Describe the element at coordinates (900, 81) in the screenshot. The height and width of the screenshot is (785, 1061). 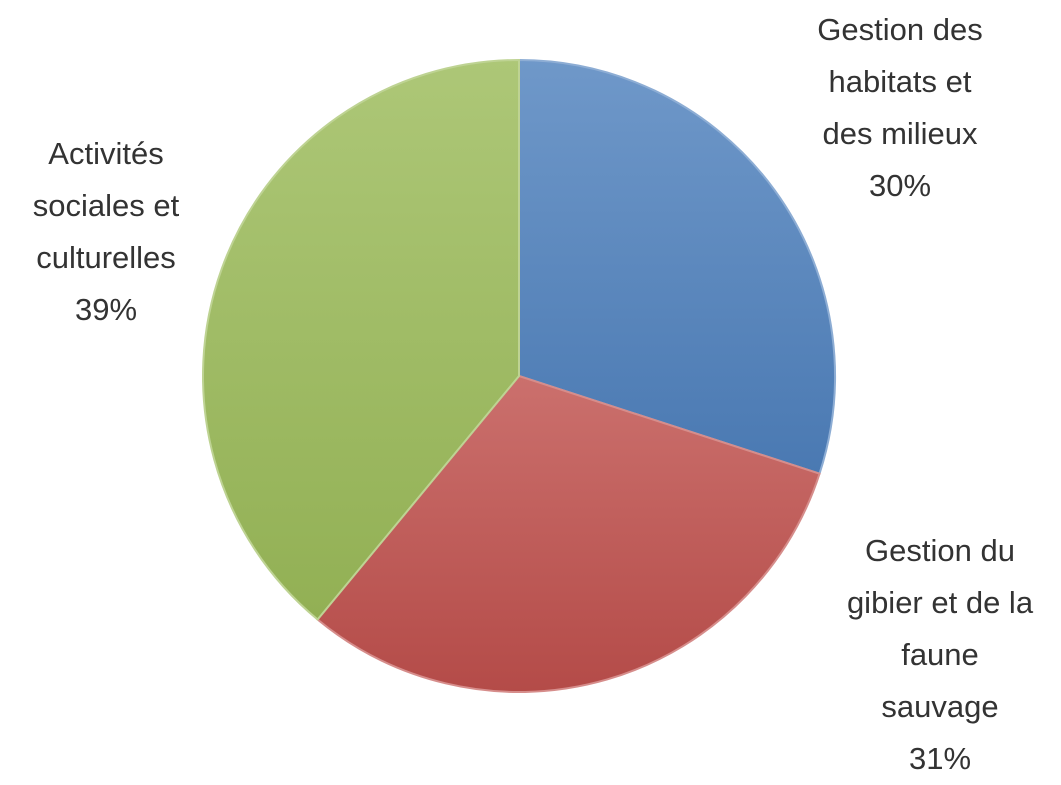
I see `category-label: Gestion des habitats et des milieux` at that location.